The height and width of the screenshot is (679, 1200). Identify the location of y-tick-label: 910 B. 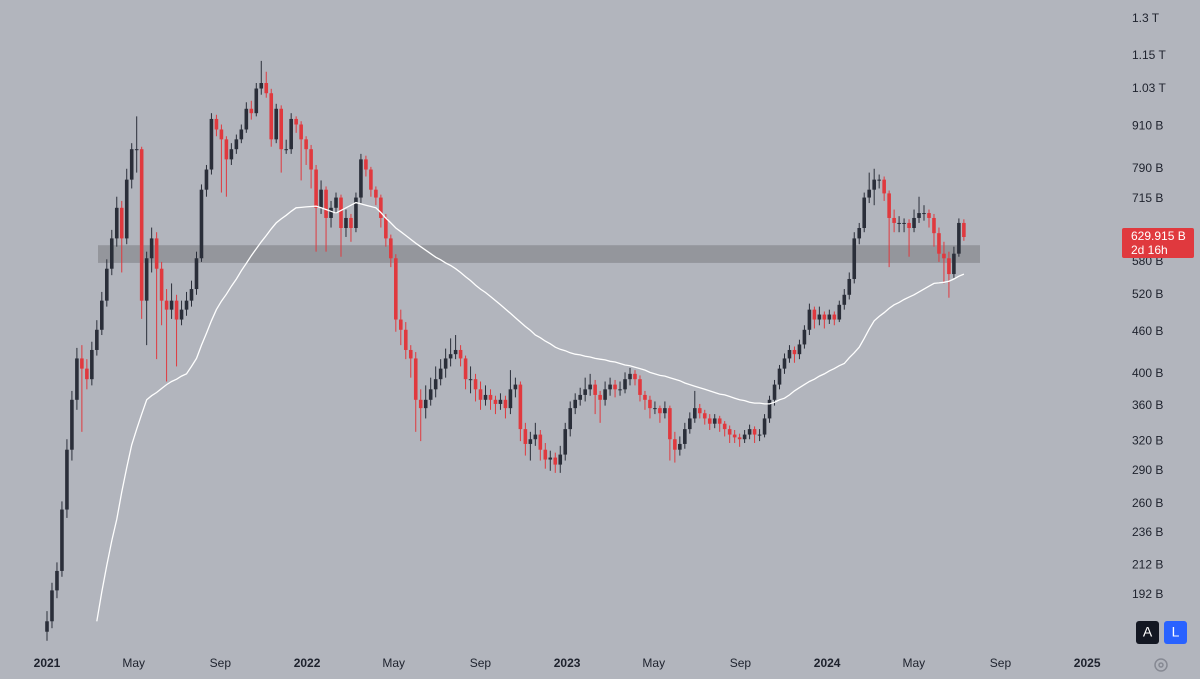
(1147, 125).